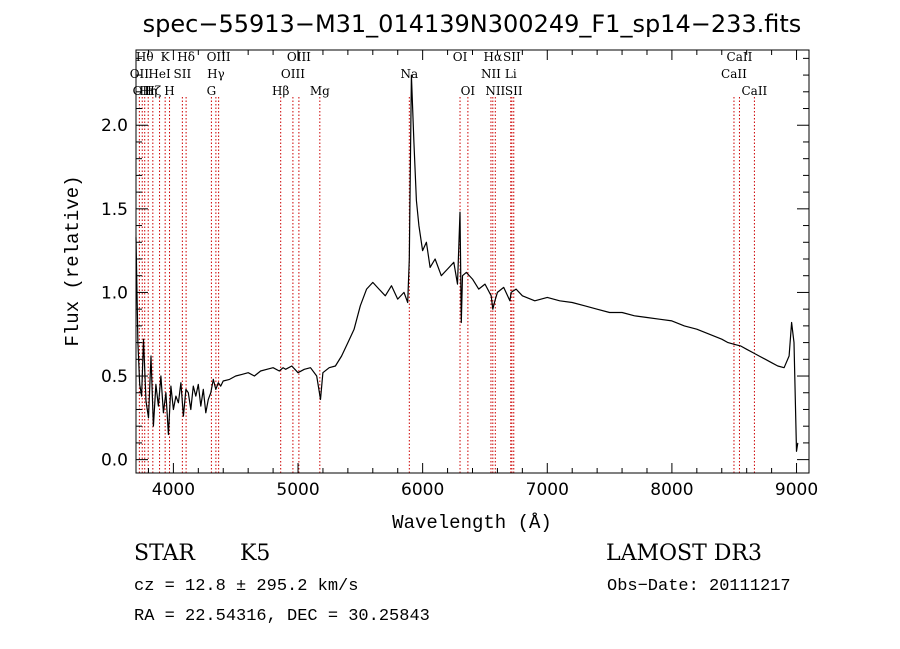 This screenshot has width=900, height=649. Describe the element at coordinates (212, 91) in the screenshot. I see `spectral-line-label: G` at that location.